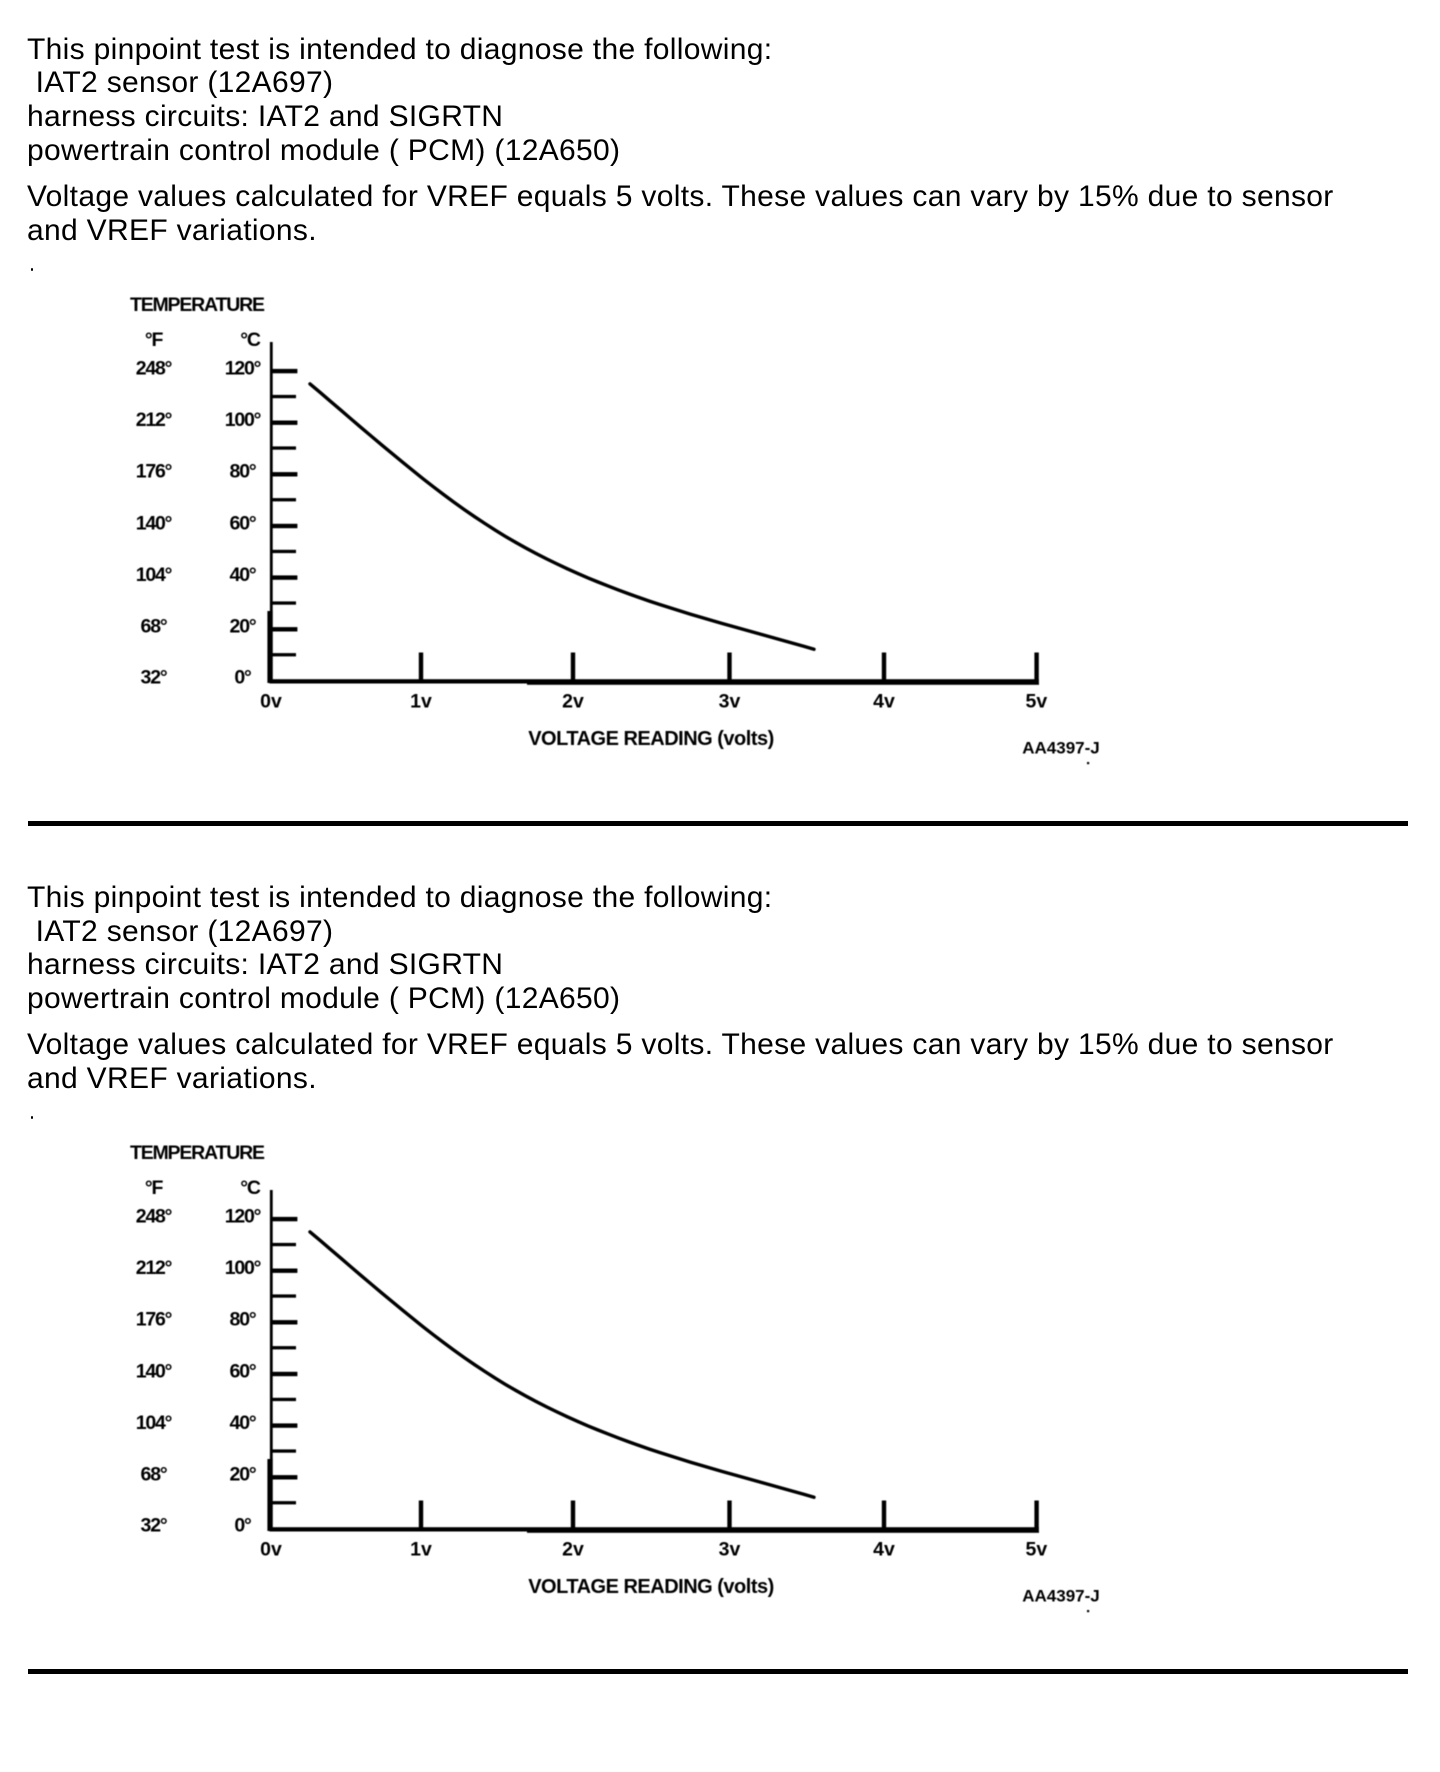 Image resolution: width=1440 pixels, height=1772 pixels. I want to click on svg-text: 0v, so click(271, 702).